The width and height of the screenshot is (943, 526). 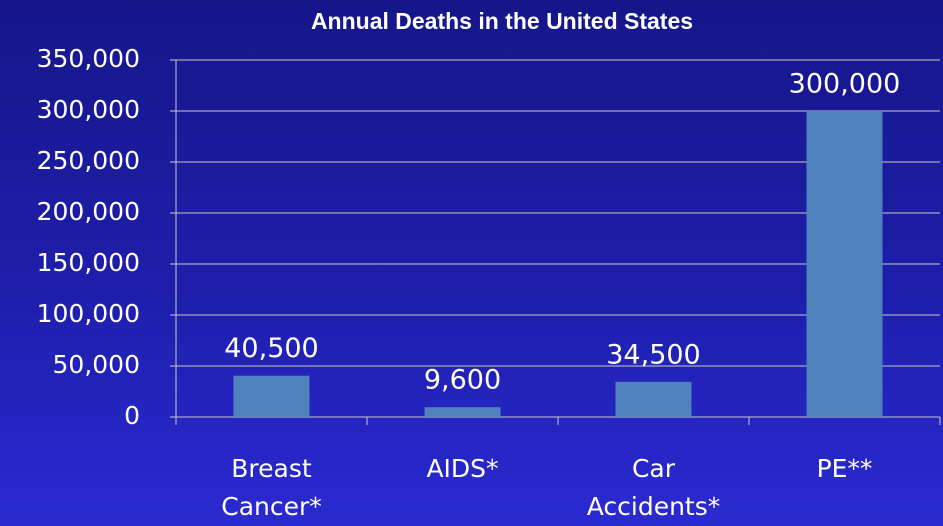 I want to click on value-label: 9,600, so click(x=462, y=380).